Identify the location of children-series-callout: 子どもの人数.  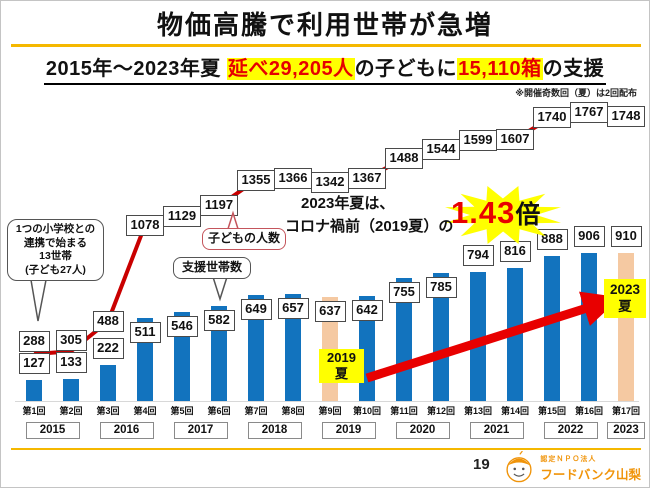
(244, 239).